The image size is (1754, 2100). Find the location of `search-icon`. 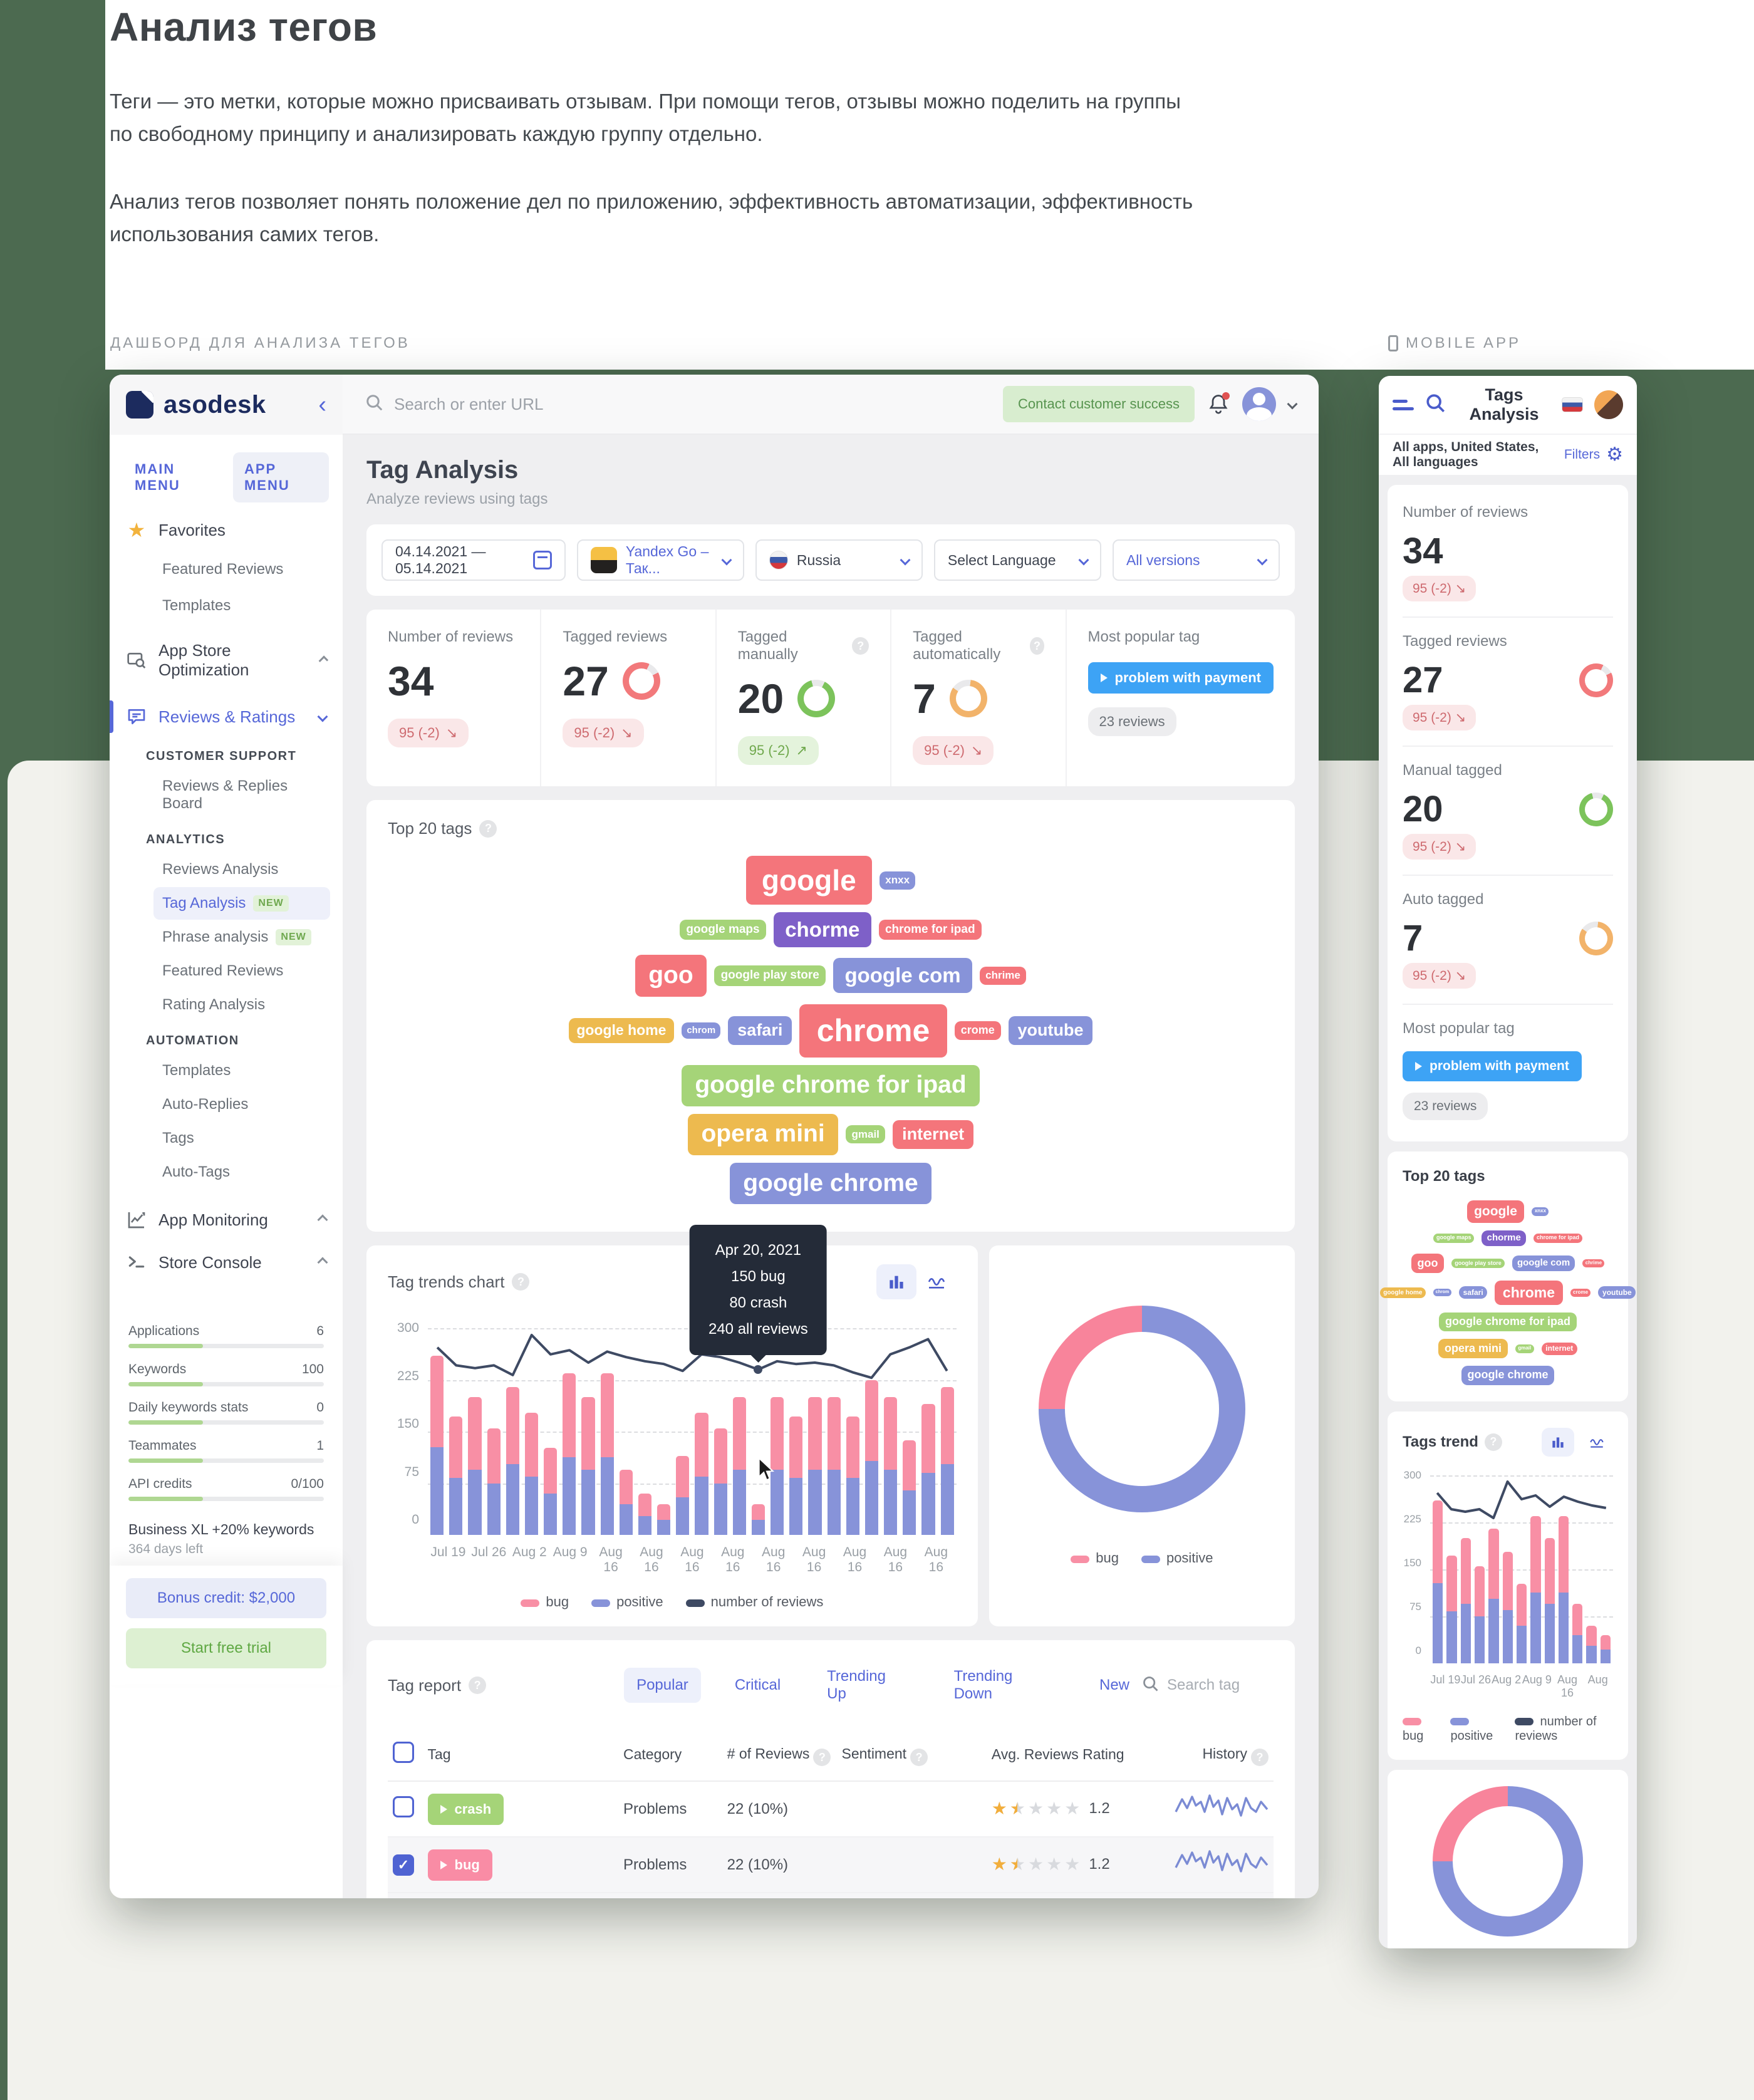

search-icon is located at coordinates (1435, 405).